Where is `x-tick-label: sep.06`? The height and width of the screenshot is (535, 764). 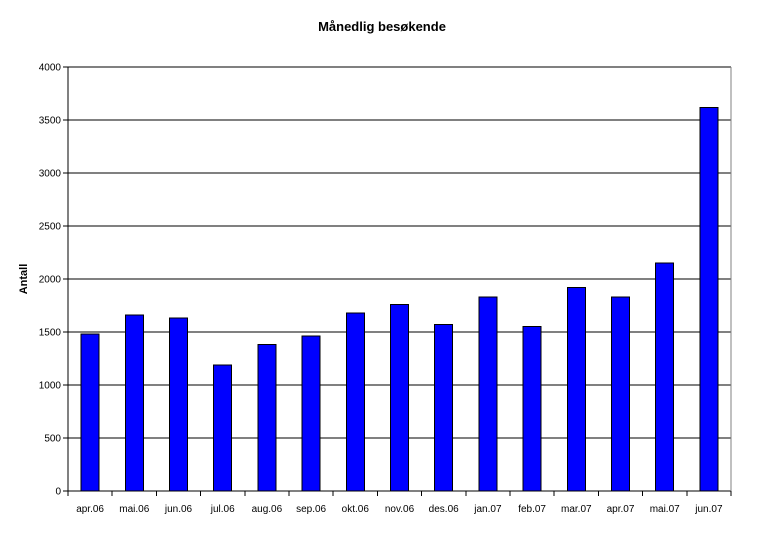 x-tick-label: sep.06 is located at coordinates (311, 509).